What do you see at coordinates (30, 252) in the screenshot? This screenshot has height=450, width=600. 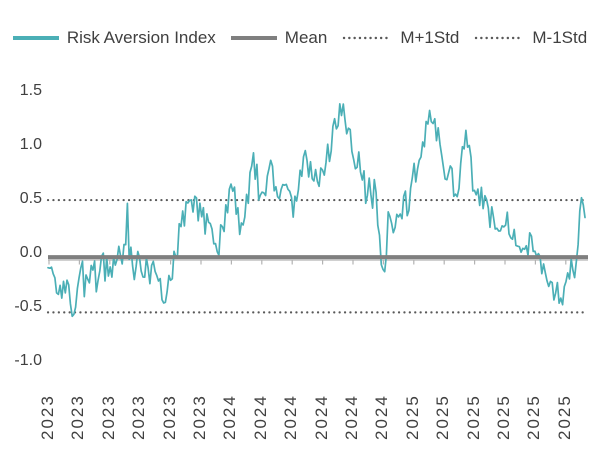 I see `y-axis-tick-label: 0.0` at bounding box center [30, 252].